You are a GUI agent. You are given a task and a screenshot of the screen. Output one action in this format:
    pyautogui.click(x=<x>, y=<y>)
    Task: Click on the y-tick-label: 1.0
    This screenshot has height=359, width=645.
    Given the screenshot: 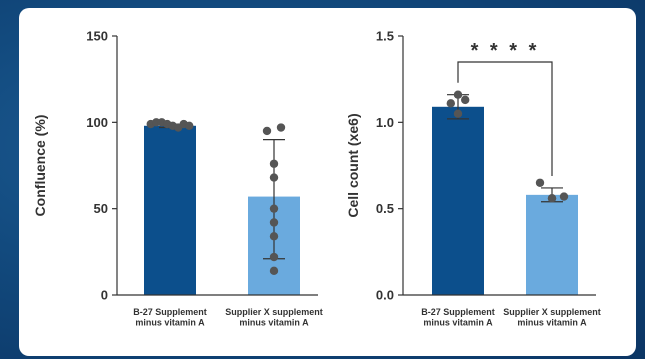 What is the action you would take?
    pyautogui.click(x=385, y=122)
    